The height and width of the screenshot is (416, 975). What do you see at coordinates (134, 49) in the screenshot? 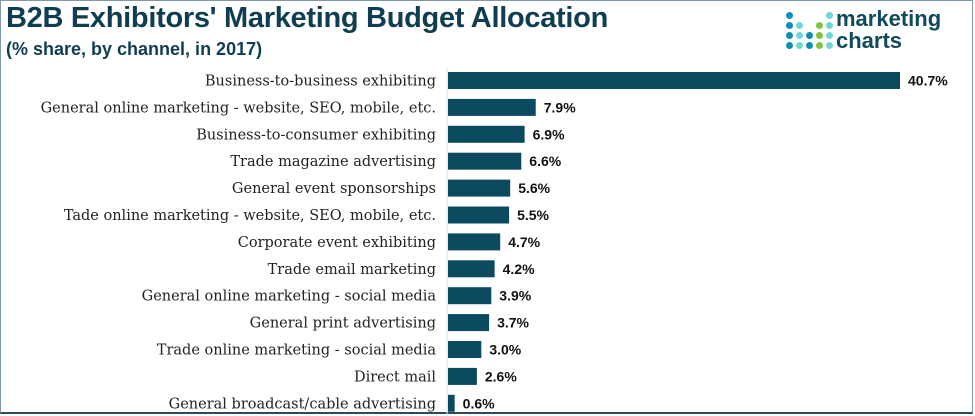
I see `chart-subtitle: (% share, by channel, in 2017)` at bounding box center [134, 49].